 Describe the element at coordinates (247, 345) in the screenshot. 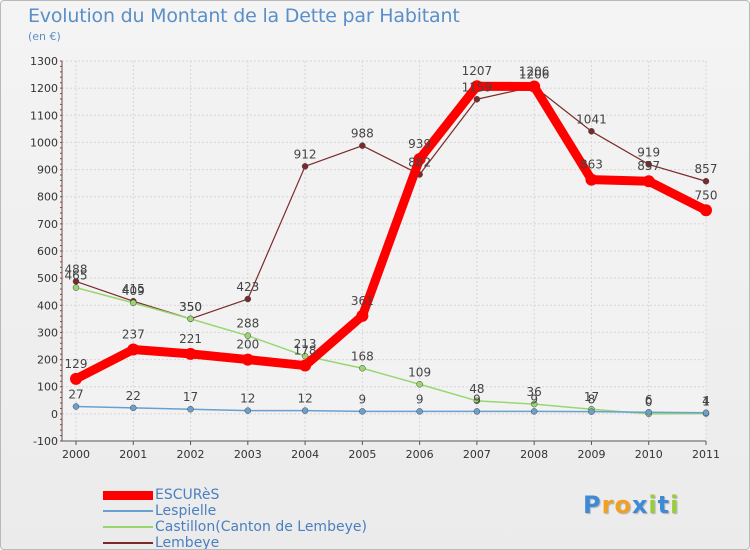

I see `data-label: 200` at that location.